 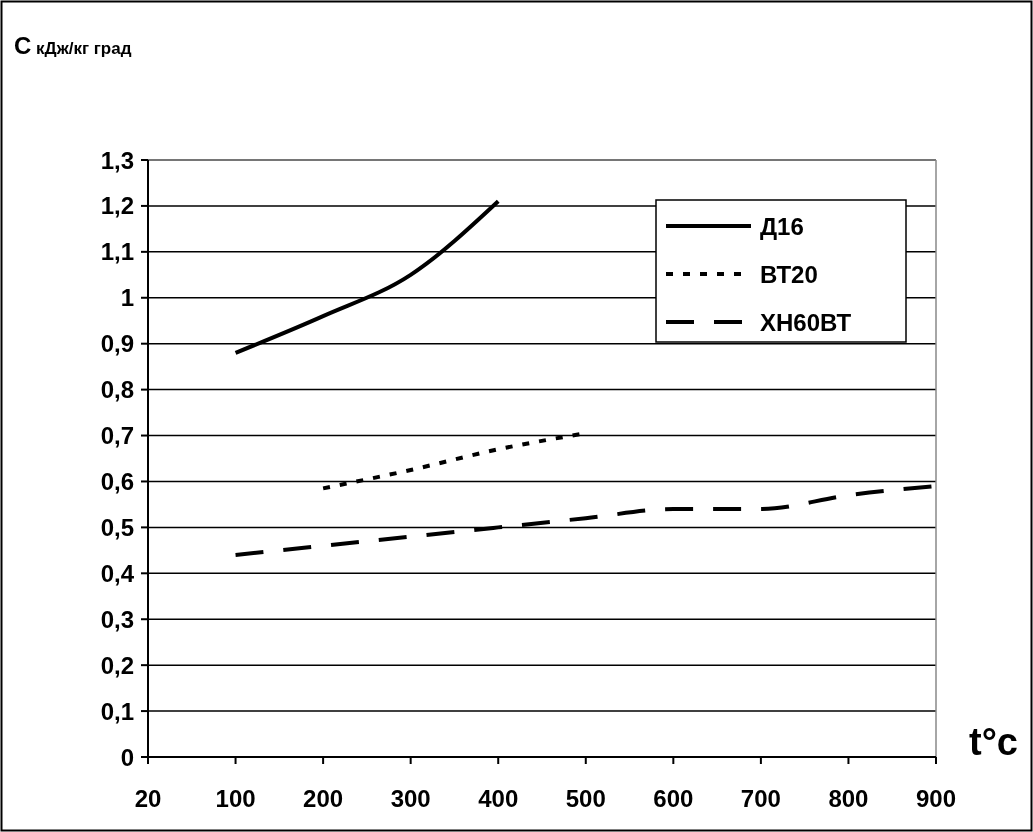 What do you see at coordinates (117, 711) in the screenshot?
I see `y-tick-label: 0,1` at bounding box center [117, 711].